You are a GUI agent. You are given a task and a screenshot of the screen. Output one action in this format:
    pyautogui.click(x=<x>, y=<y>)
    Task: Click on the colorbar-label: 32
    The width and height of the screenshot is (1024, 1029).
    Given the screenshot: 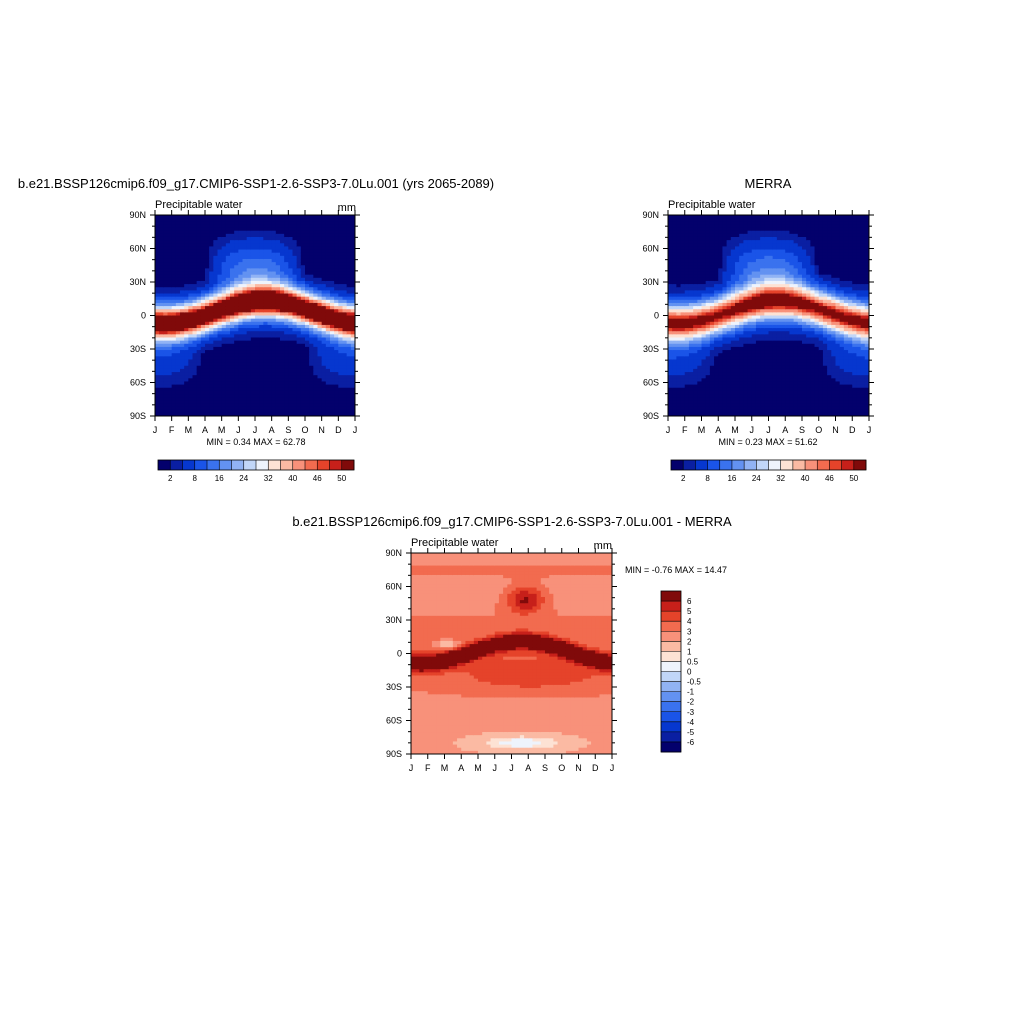 What is the action you would take?
    pyautogui.click(x=268, y=478)
    